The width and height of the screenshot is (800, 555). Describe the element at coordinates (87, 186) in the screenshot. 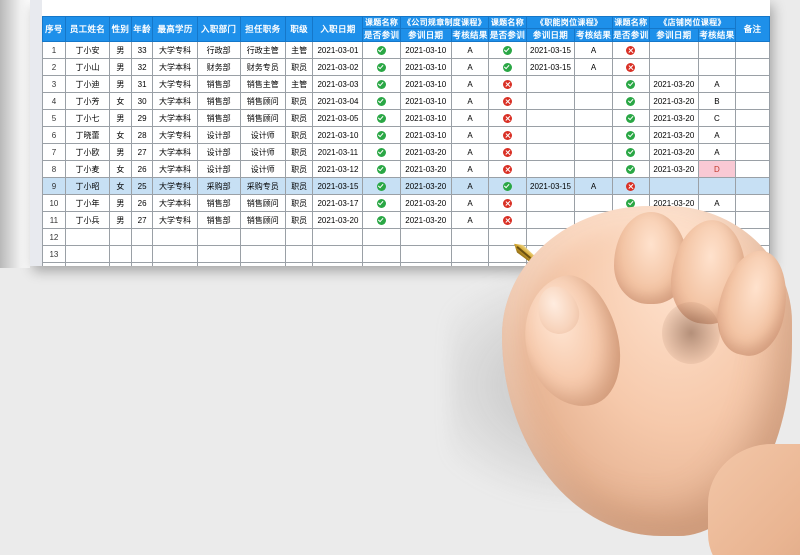

I see `row-name: 丁小昭` at that location.